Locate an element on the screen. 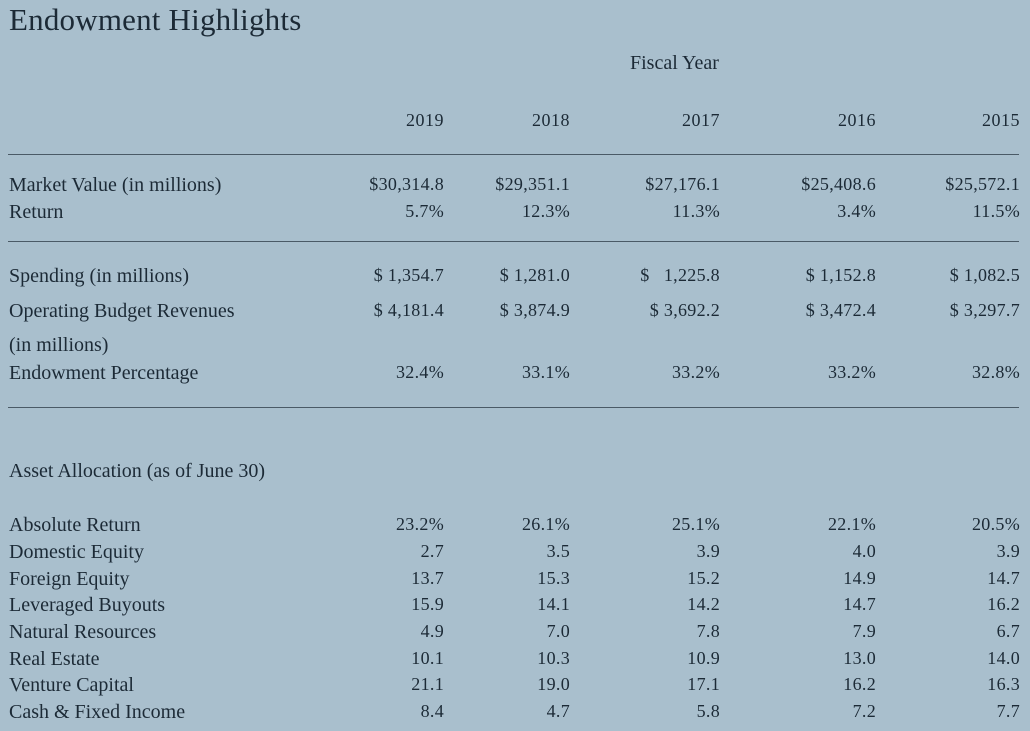 This screenshot has height=731, width=1030. row-label: Cash & Fixed Income is located at coordinates (97, 712).